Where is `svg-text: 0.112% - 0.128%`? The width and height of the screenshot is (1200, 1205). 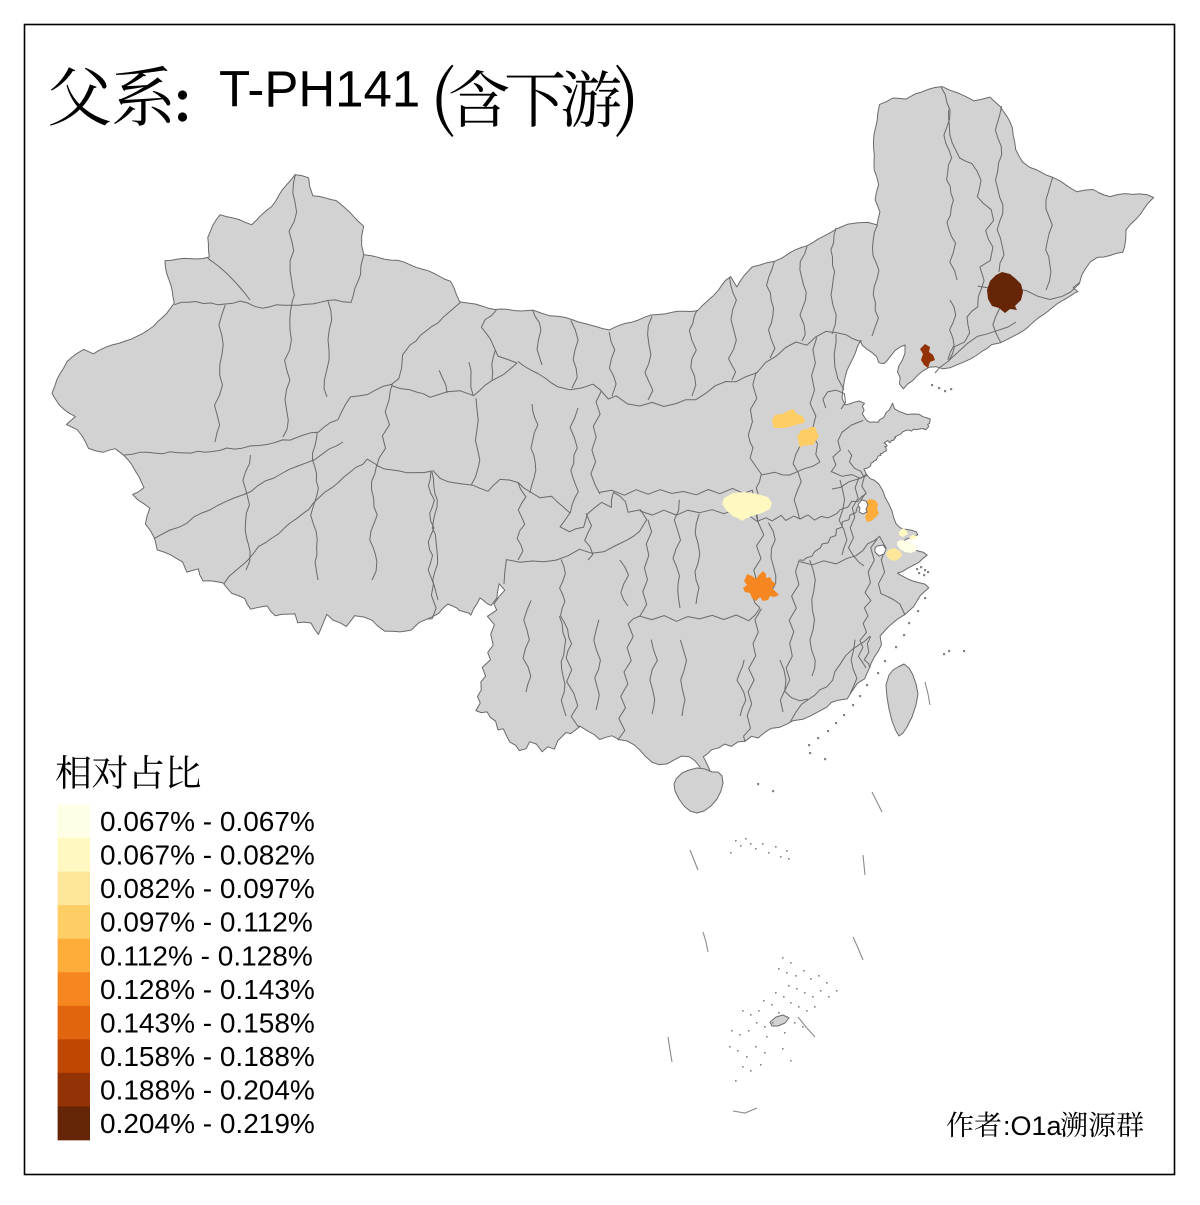 svg-text: 0.112% - 0.128% is located at coordinates (206, 955).